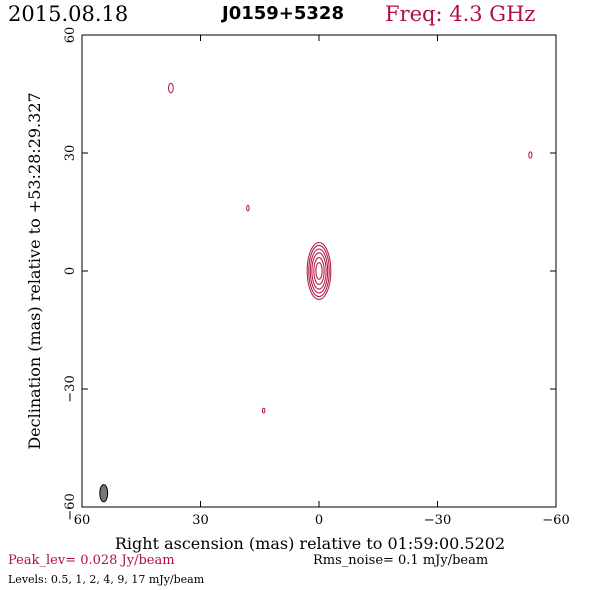  Describe the element at coordinates (283, 13) in the screenshot. I see `source-name: J0159+5328` at that location.